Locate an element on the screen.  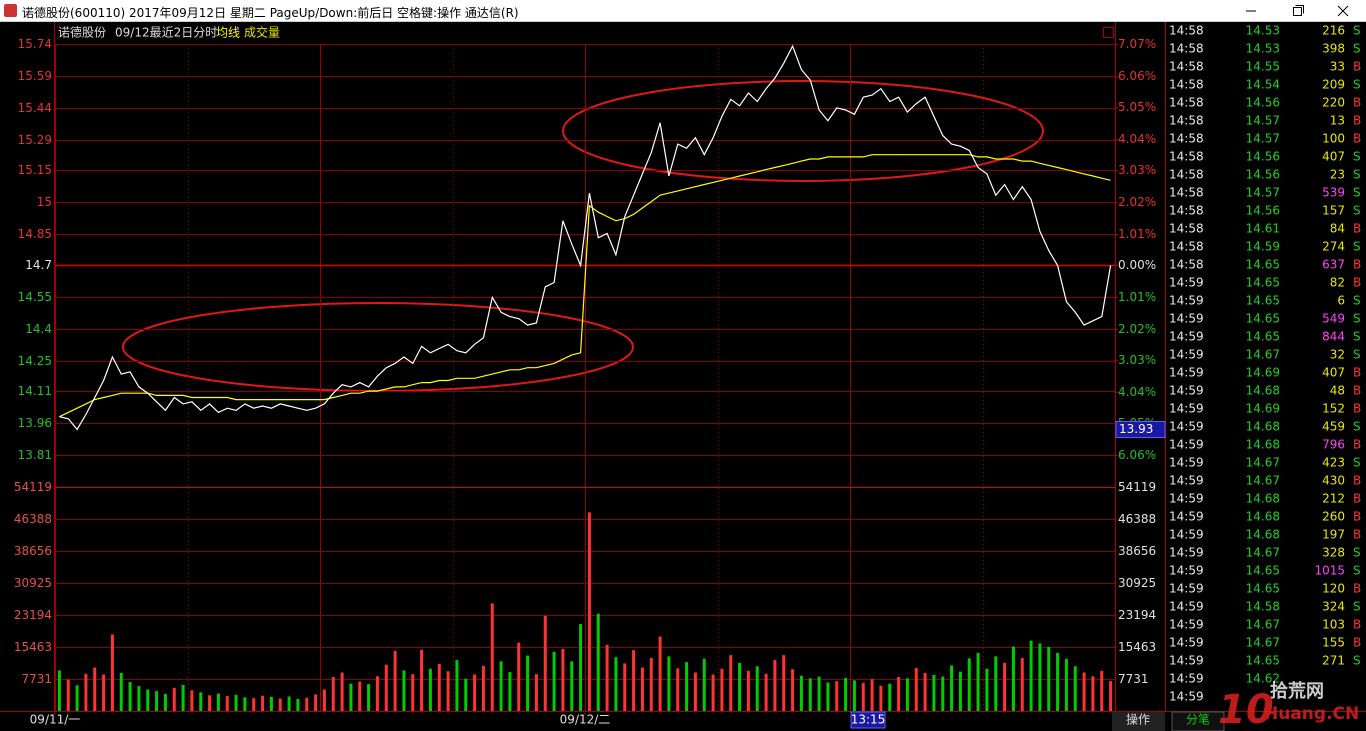
trade-volume: 407 is located at coordinates (1333, 373).